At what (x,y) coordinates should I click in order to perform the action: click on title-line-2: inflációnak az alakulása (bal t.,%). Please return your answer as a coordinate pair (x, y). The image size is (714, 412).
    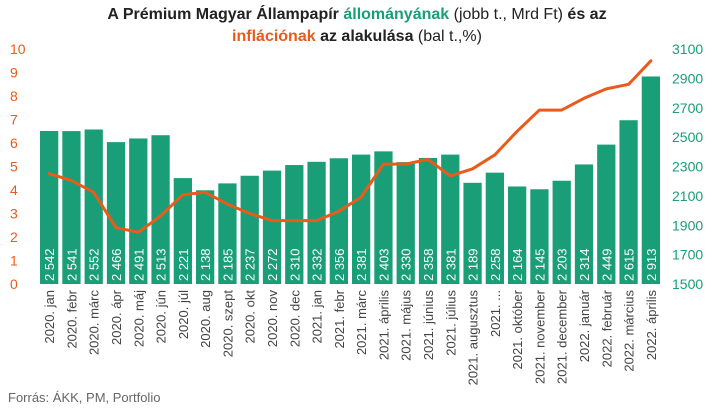
    Looking at the image, I should click on (357, 37).